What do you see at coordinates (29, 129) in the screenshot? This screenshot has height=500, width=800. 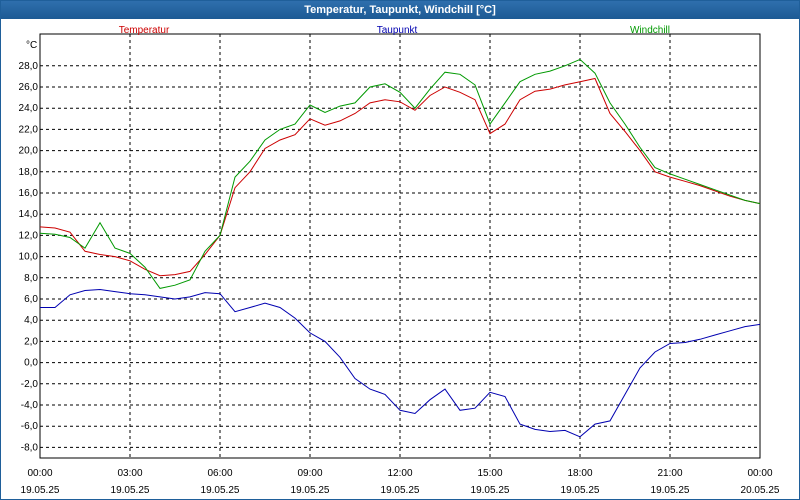 I see `y-tick-label: 22,0` at bounding box center [29, 129].